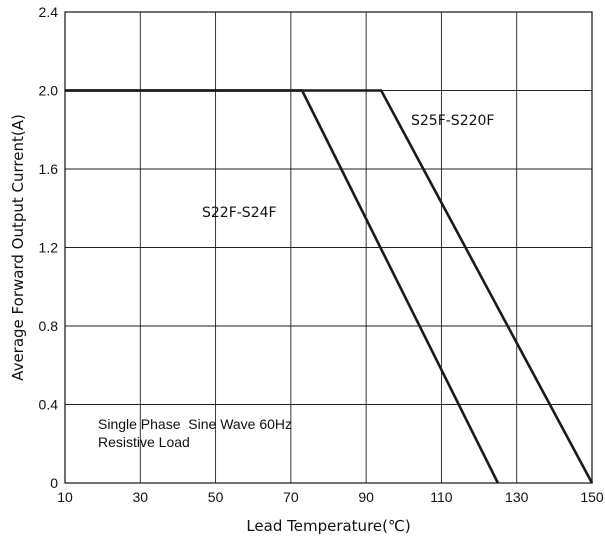 The height and width of the screenshot is (543, 605). What do you see at coordinates (452, 121) in the screenshot?
I see `series-label-s25f-s220f: S25F-S220F` at bounding box center [452, 121].